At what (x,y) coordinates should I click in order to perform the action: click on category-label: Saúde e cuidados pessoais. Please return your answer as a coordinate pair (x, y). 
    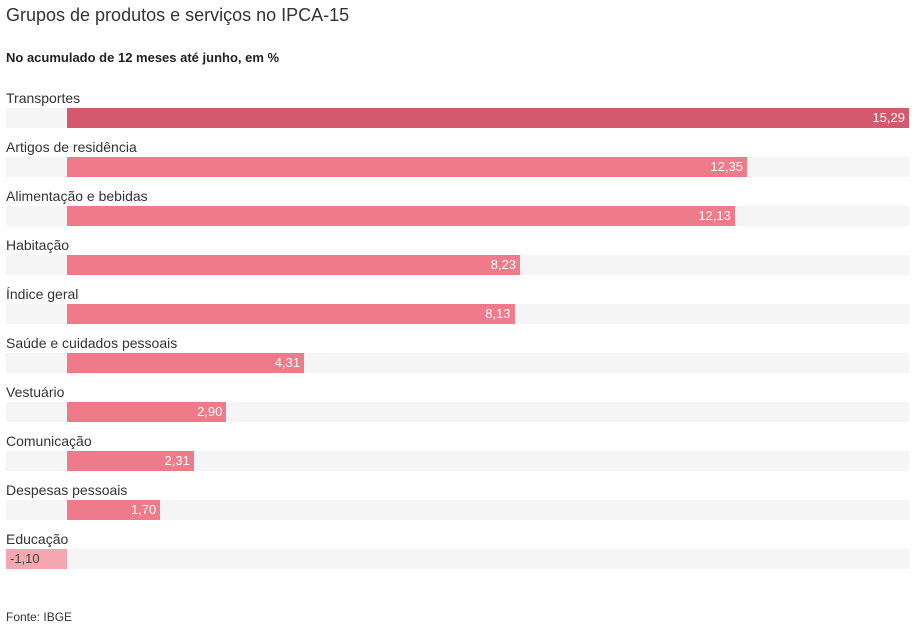
    Looking at the image, I should click on (92, 343).